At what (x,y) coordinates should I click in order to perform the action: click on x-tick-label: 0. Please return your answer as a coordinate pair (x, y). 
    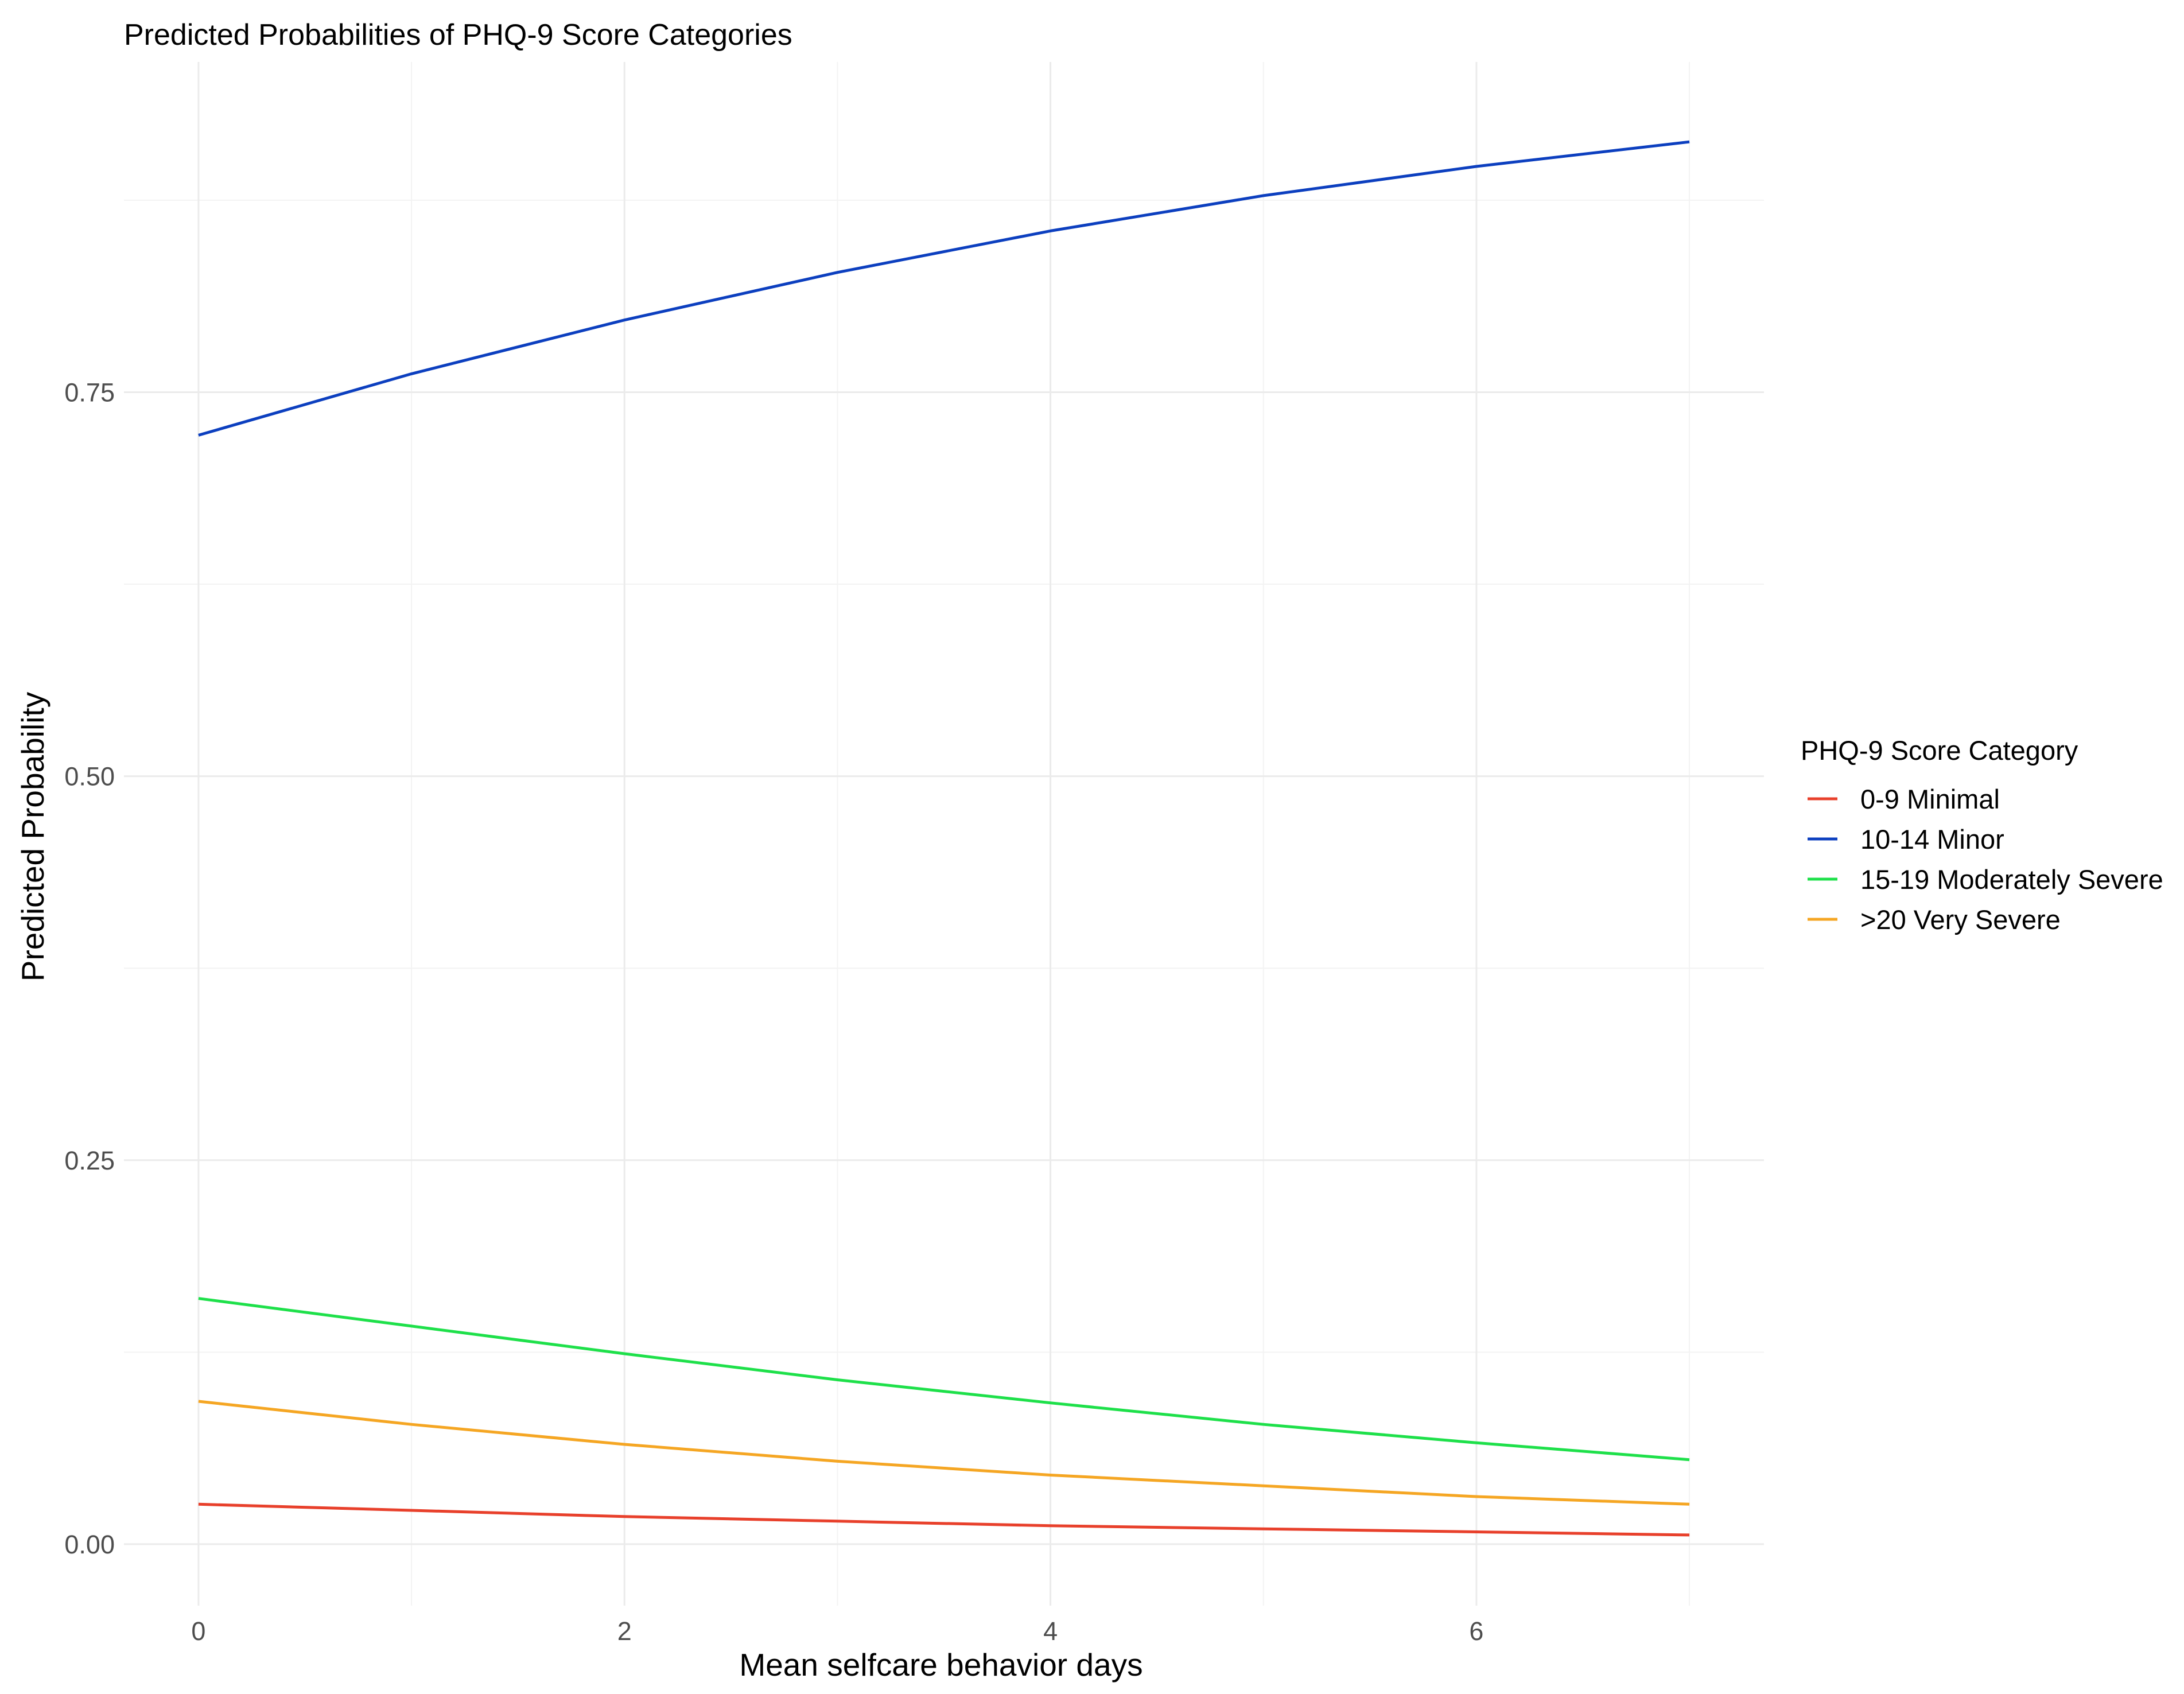
    Looking at the image, I should click on (198, 1632).